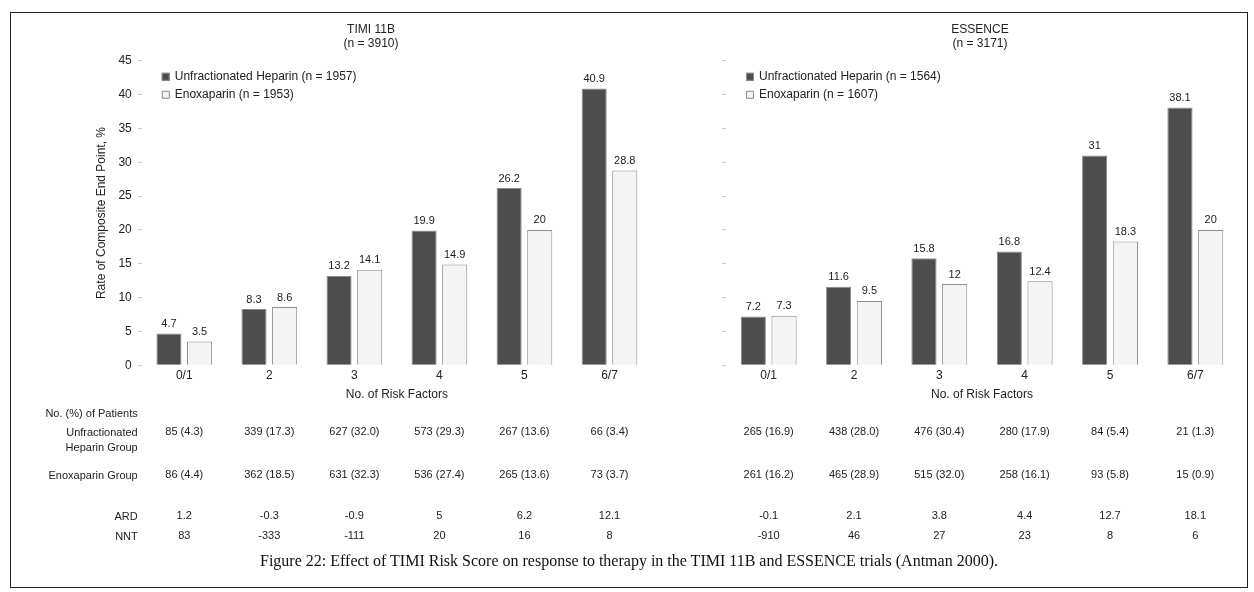 Image resolution: width=1254 pixels, height=592 pixels. Describe the element at coordinates (854, 431) in the screenshot. I see `text: 438 (28.0)` at that location.